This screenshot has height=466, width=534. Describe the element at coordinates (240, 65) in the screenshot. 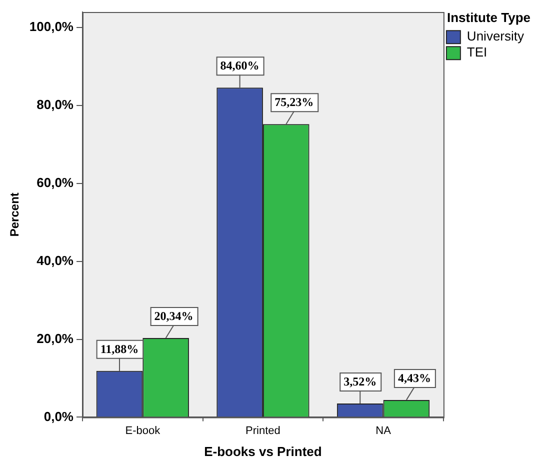

I see `data-label: 84,60%` at that location.